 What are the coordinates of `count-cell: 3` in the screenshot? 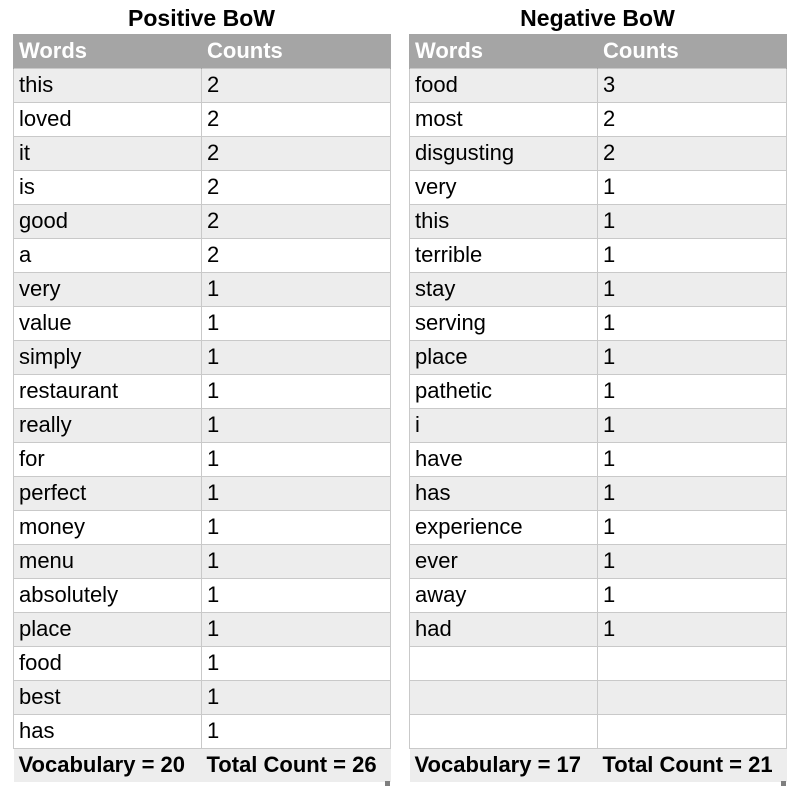 It's located at (692, 85).